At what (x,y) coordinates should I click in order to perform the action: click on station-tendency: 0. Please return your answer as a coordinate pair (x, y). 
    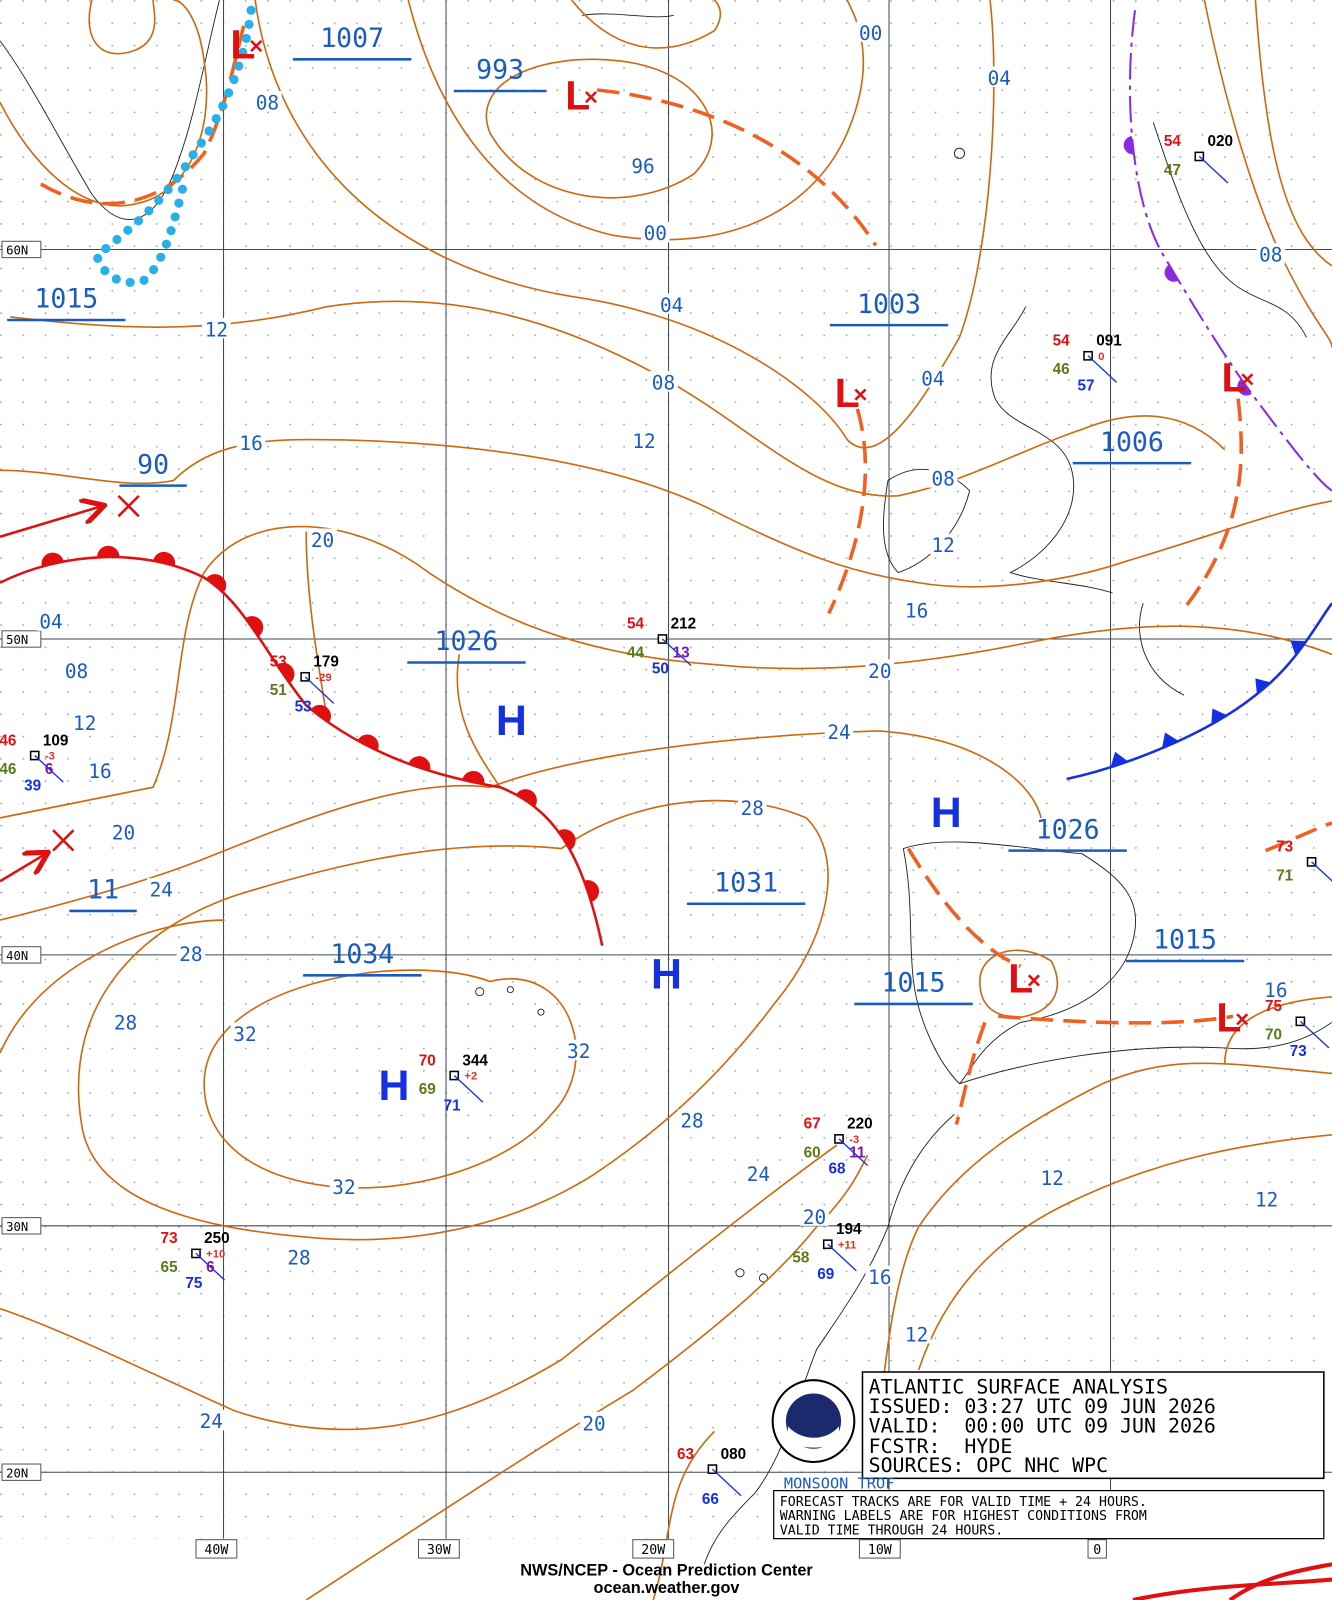
    Looking at the image, I should click on (1101, 357).